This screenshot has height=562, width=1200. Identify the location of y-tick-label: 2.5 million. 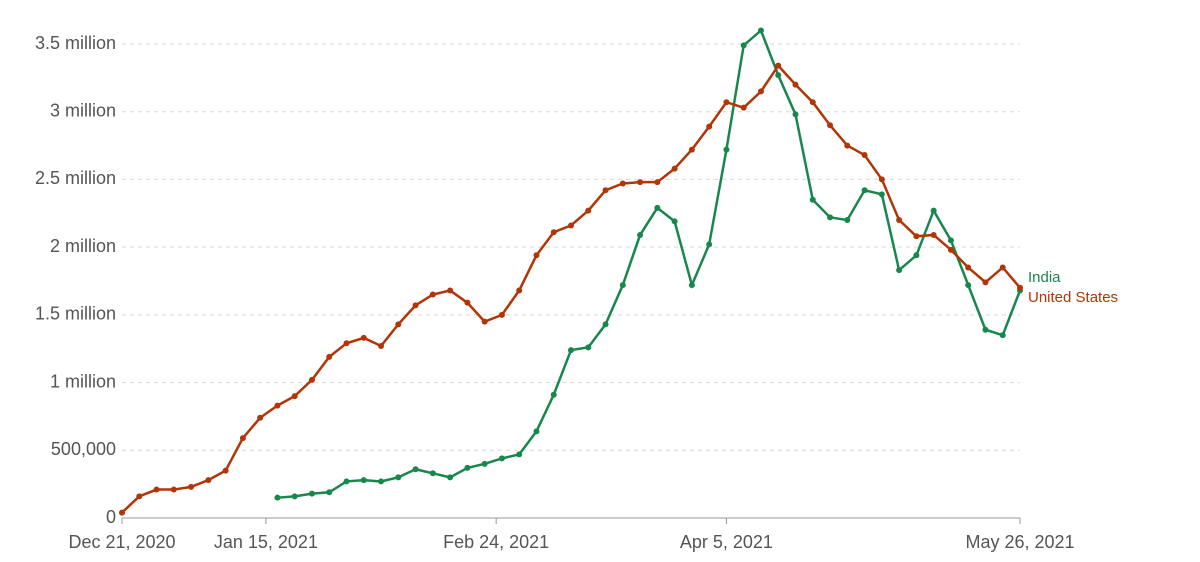
(75, 178).